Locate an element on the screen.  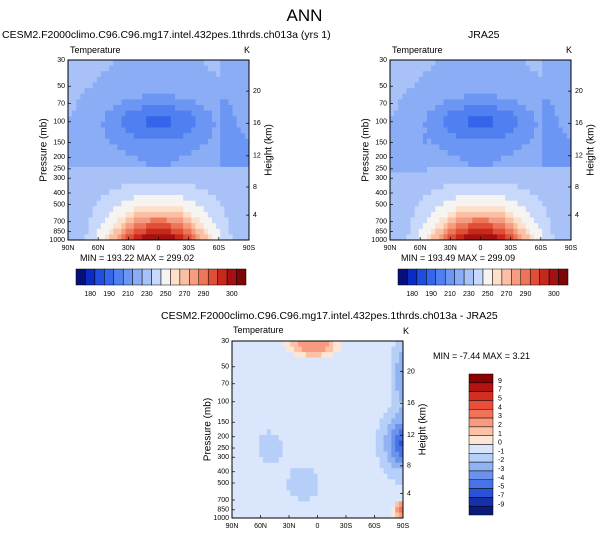
panel2-colorbar-box is located at coordinates (440, 277).